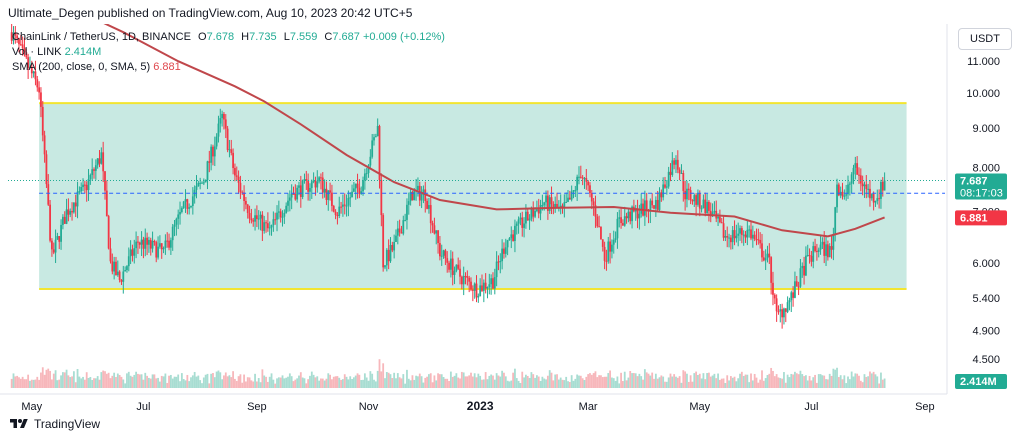  What do you see at coordinates (81, 67) in the screenshot?
I see `legend-sma-label: SMA (200, close, 0, SMA, 5)` at bounding box center [81, 67].